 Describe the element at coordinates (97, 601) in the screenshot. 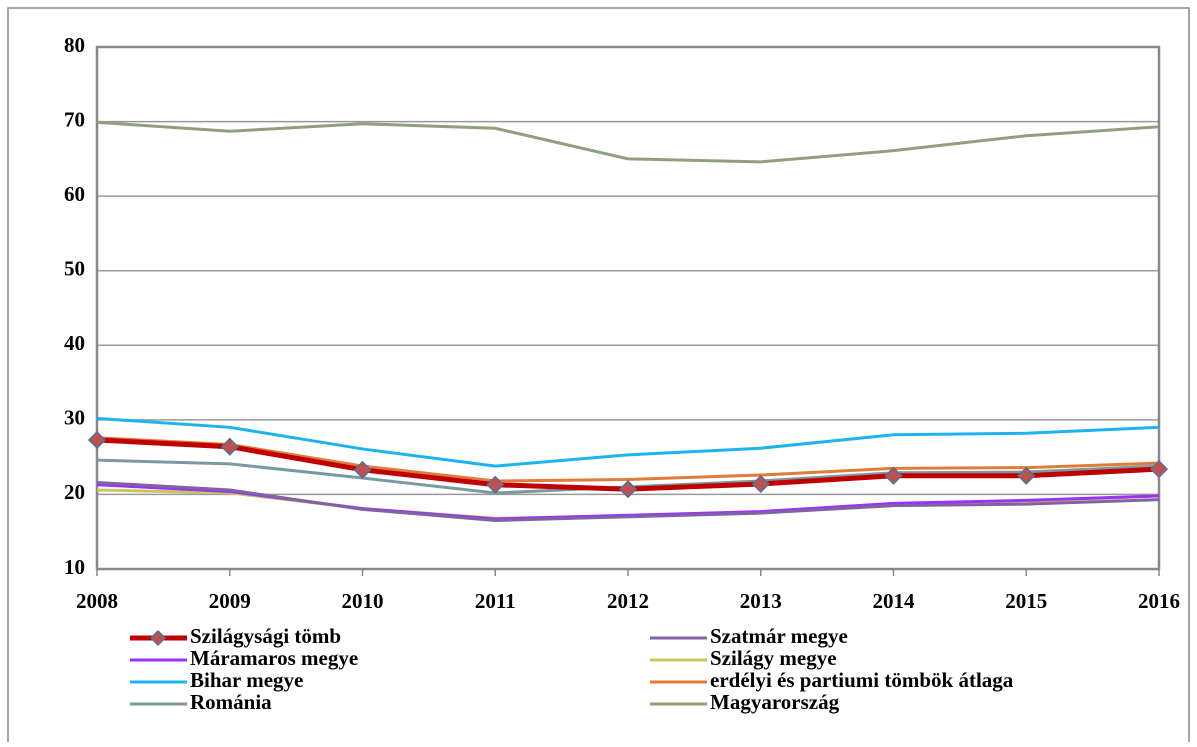

I see `x-tick-label: 2008` at that location.